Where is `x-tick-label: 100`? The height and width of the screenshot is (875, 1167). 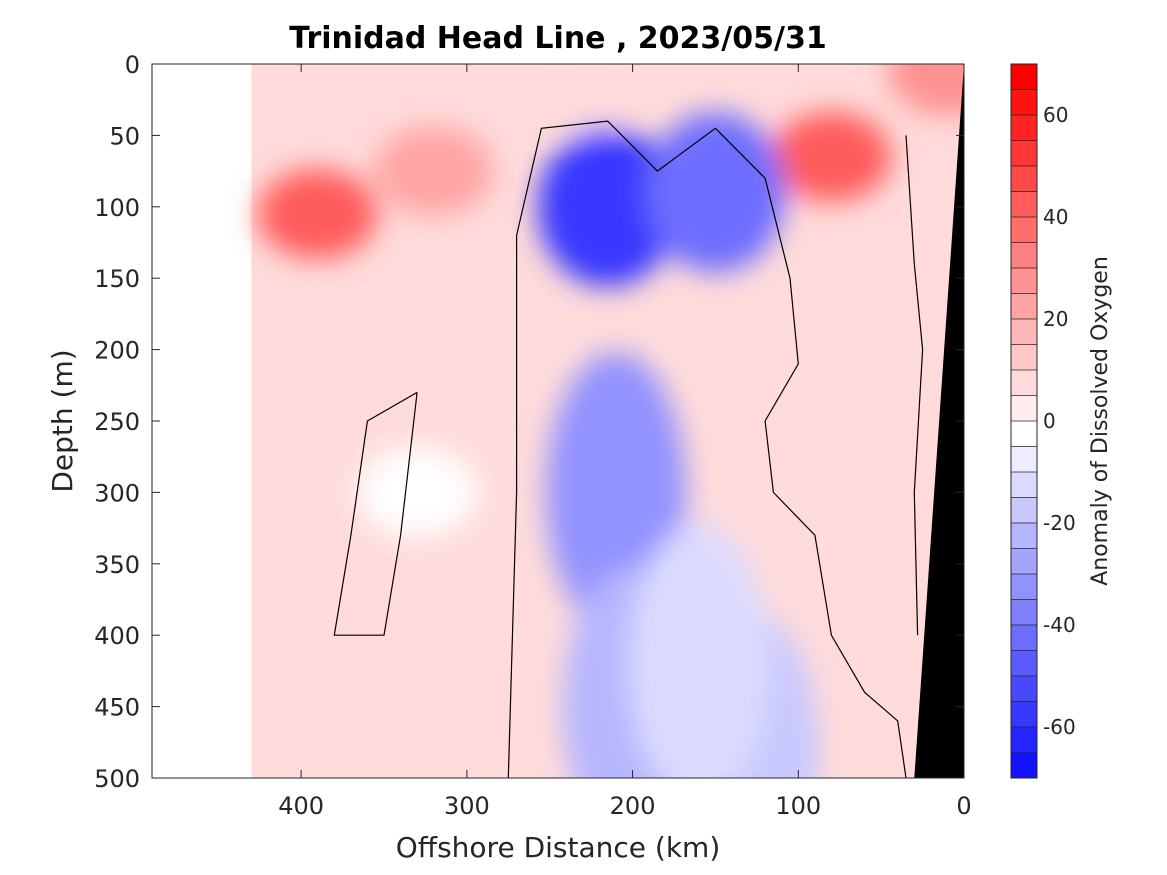 x-tick-label: 100 is located at coordinates (798, 806).